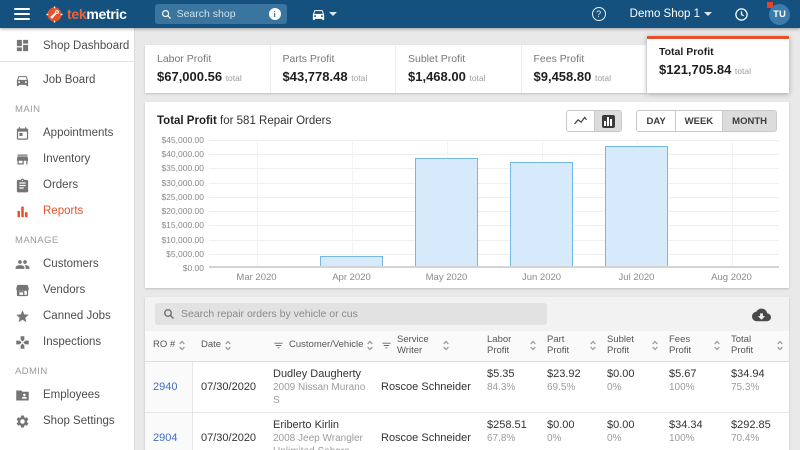  Describe the element at coordinates (636, 277) in the screenshot. I see `x-tick-label: Jul 2020` at that location.